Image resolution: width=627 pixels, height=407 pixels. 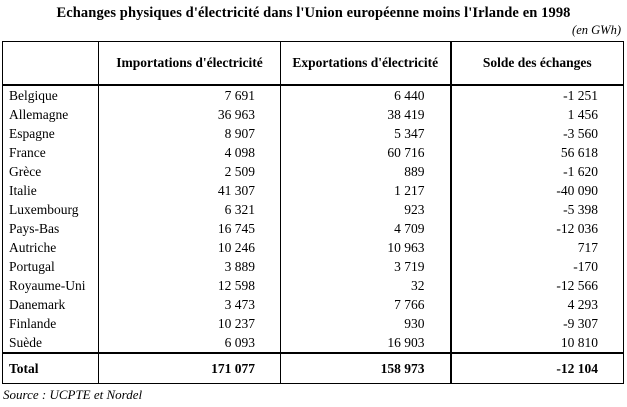 What do you see at coordinates (536, 304) in the screenshot?
I see `balance-value: 4 293` at bounding box center [536, 304].